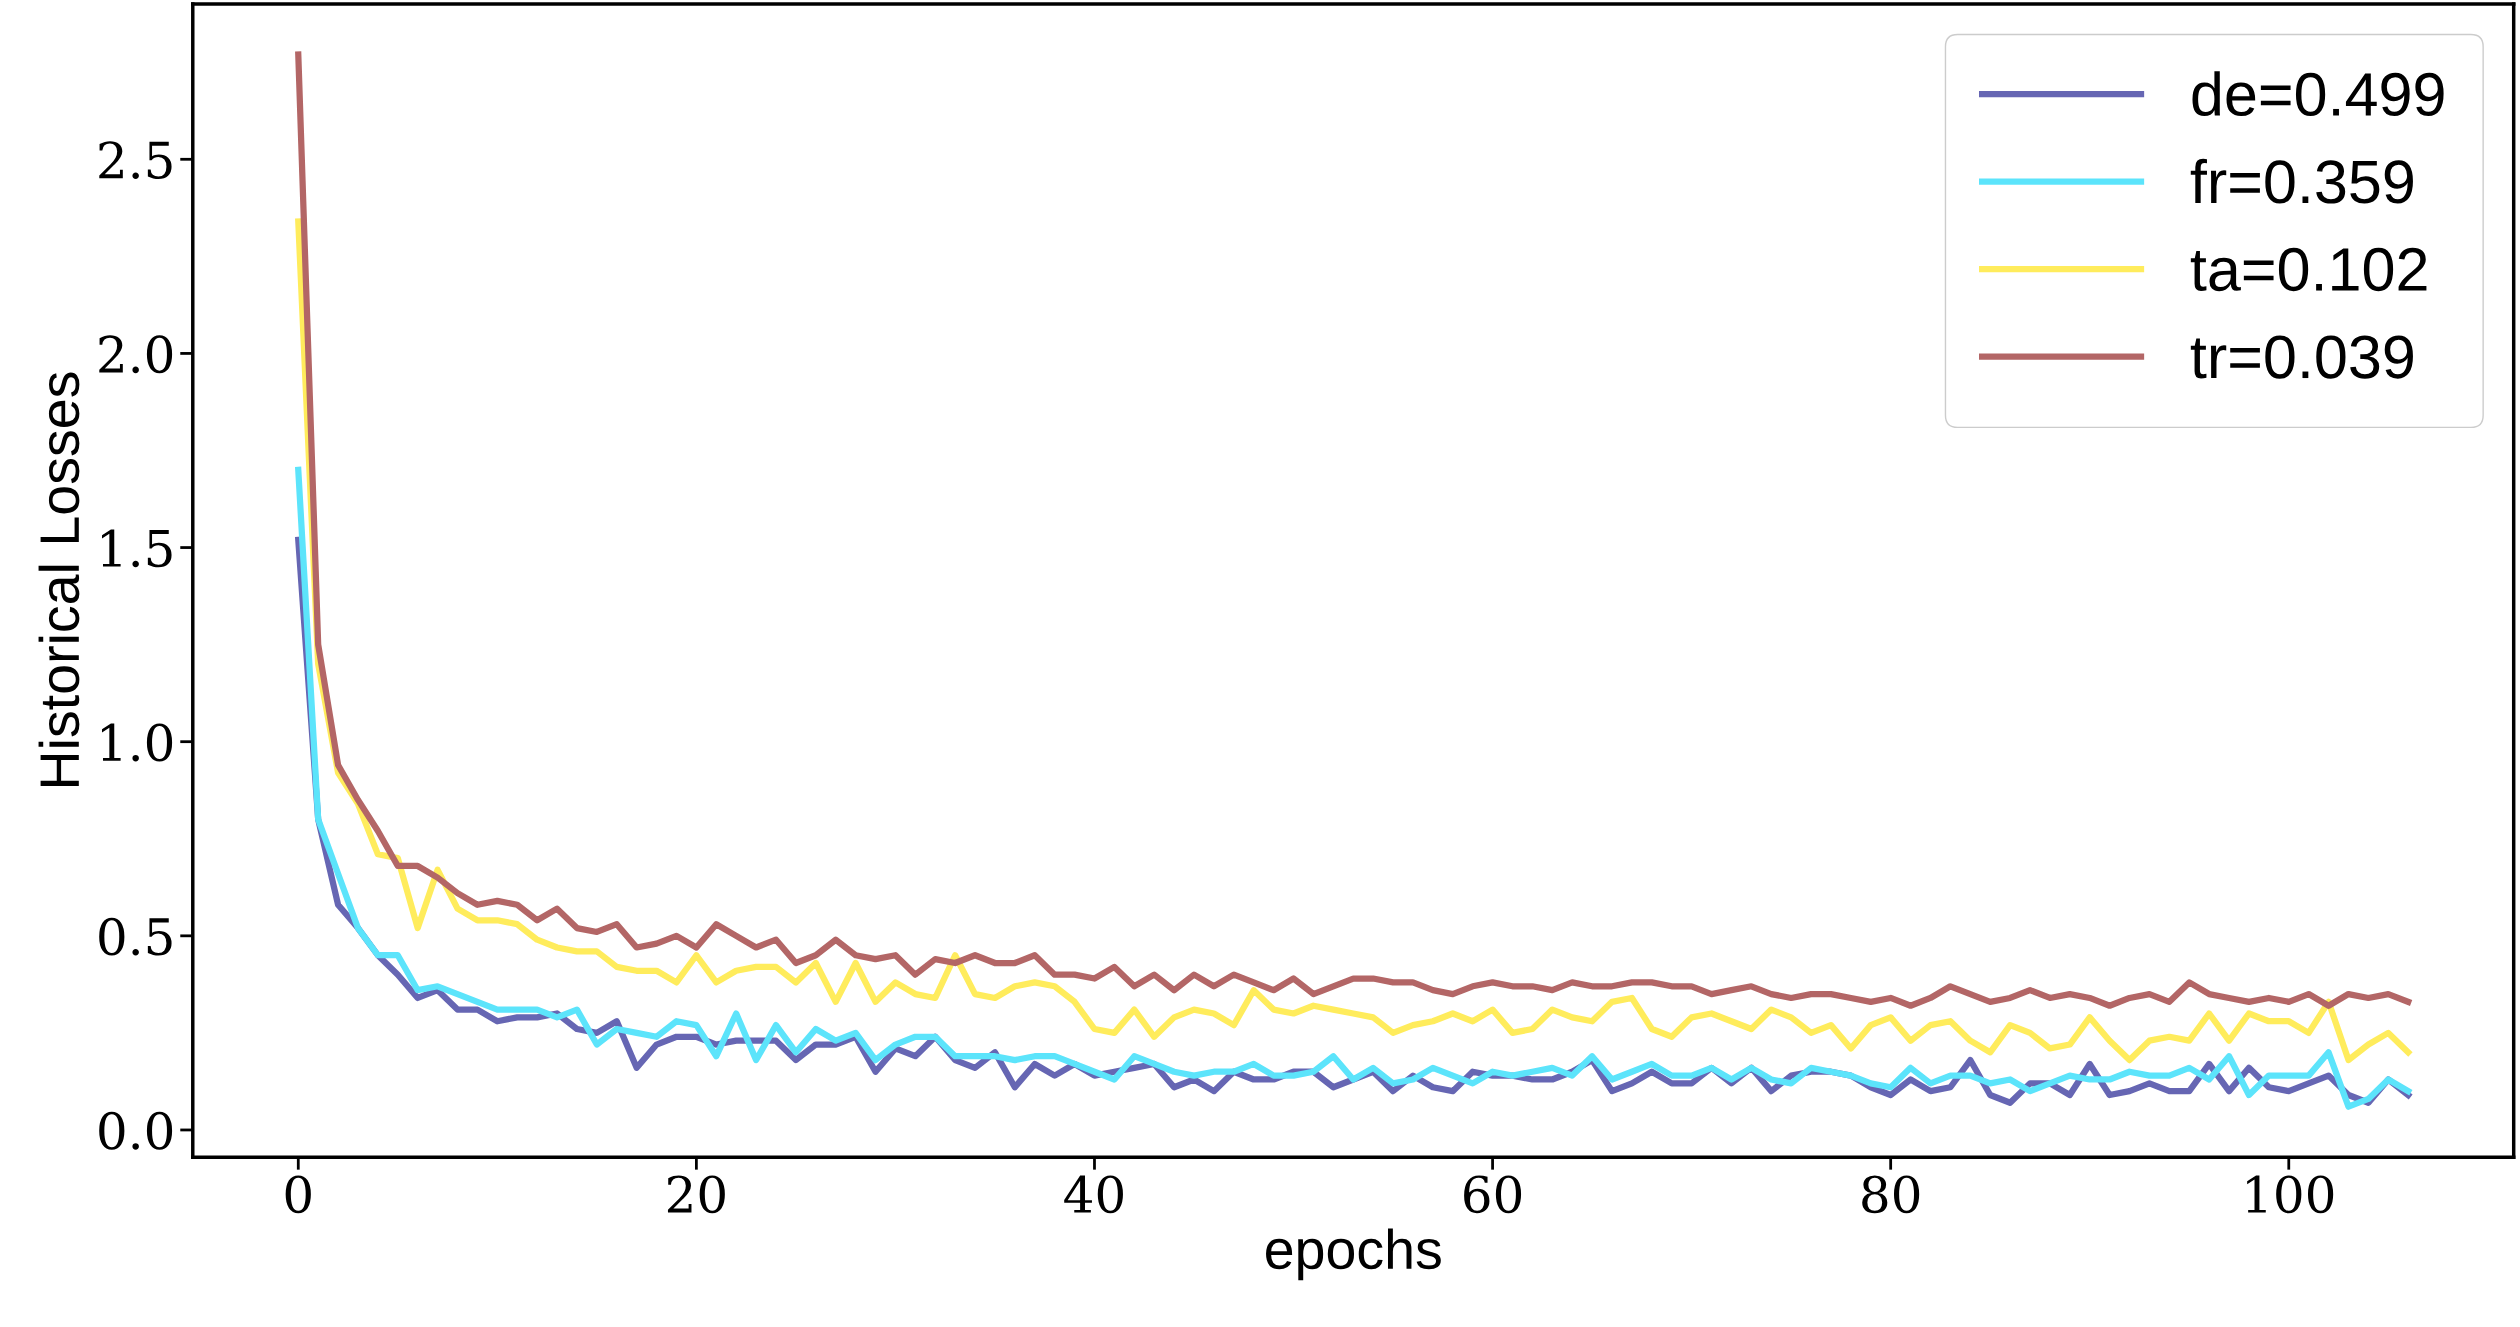 Image resolution: width=2520 pixels, height=1327 pixels. Describe the element at coordinates (1891, 1194) in the screenshot. I see `x-tick-label: 80` at that location.